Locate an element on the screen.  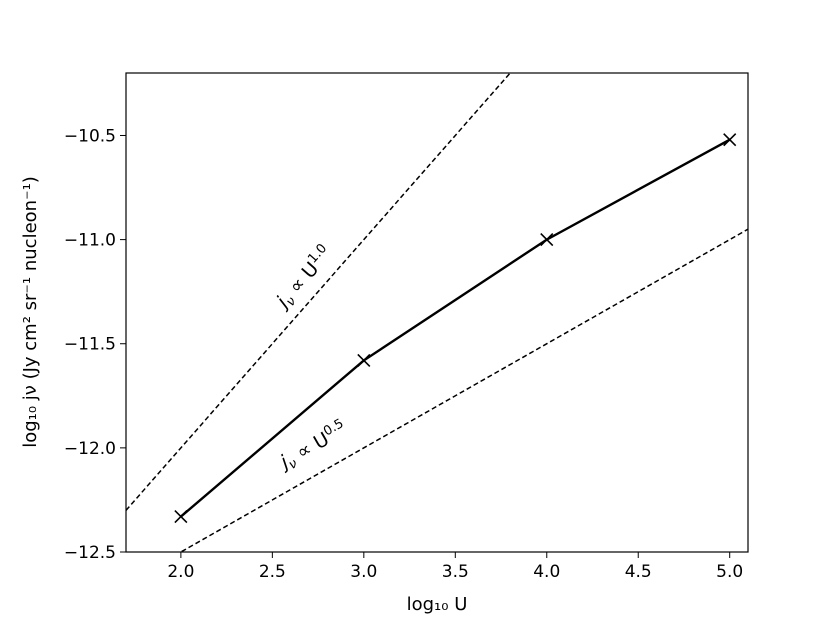
x-tick-label: 3.0 is located at coordinates (363, 572).